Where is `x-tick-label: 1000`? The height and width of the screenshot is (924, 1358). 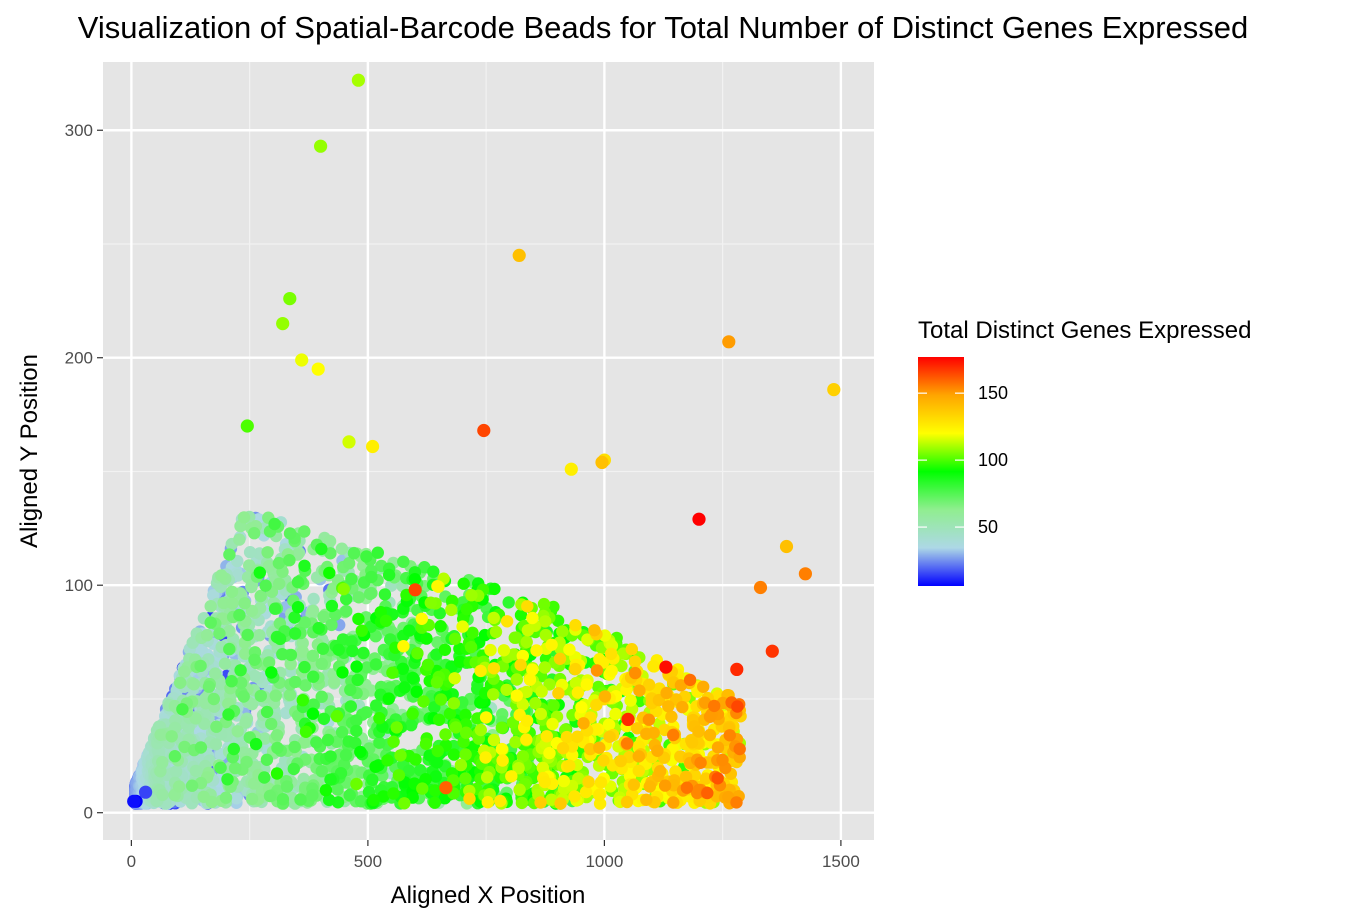
x-tick-label: 1000 is located at coordinates (604, 861).